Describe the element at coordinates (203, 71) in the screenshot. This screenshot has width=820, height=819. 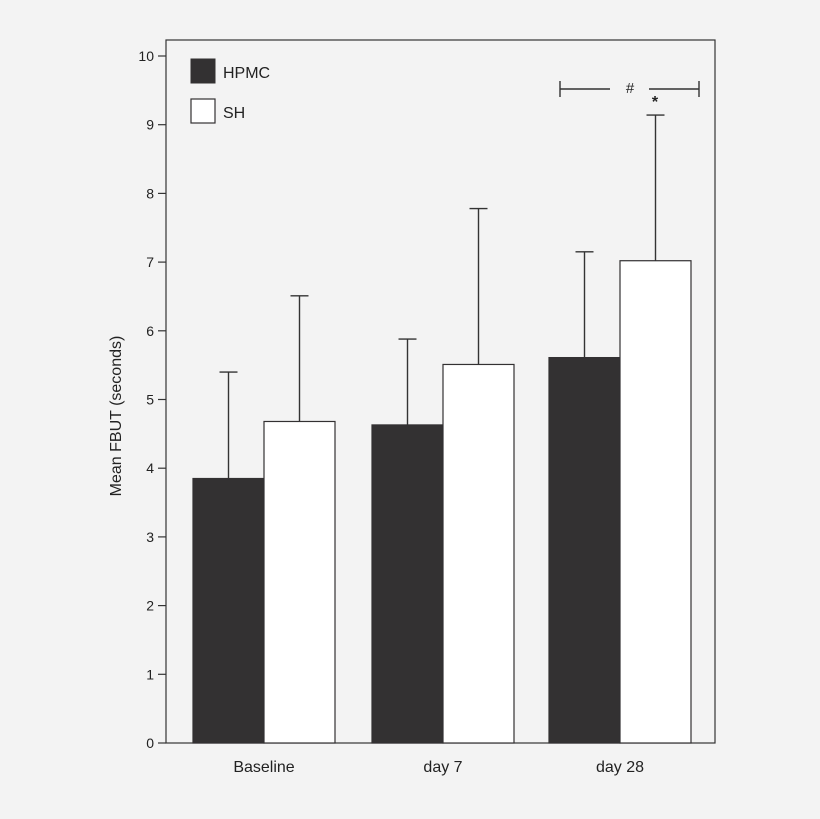
I see `legend-swatch-hpmc` at that location.